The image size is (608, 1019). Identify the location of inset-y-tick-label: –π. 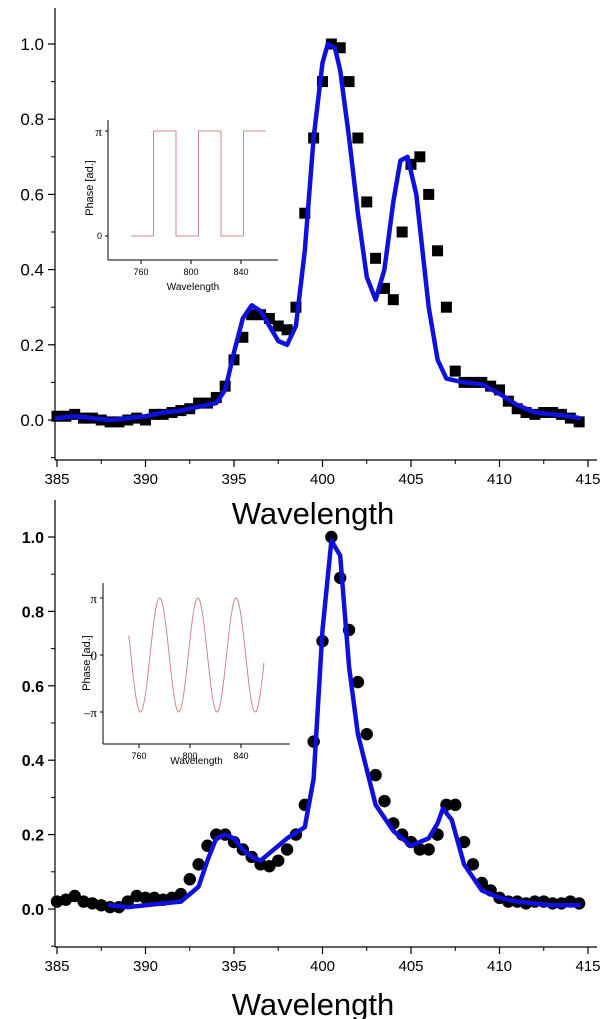
(90, 712).